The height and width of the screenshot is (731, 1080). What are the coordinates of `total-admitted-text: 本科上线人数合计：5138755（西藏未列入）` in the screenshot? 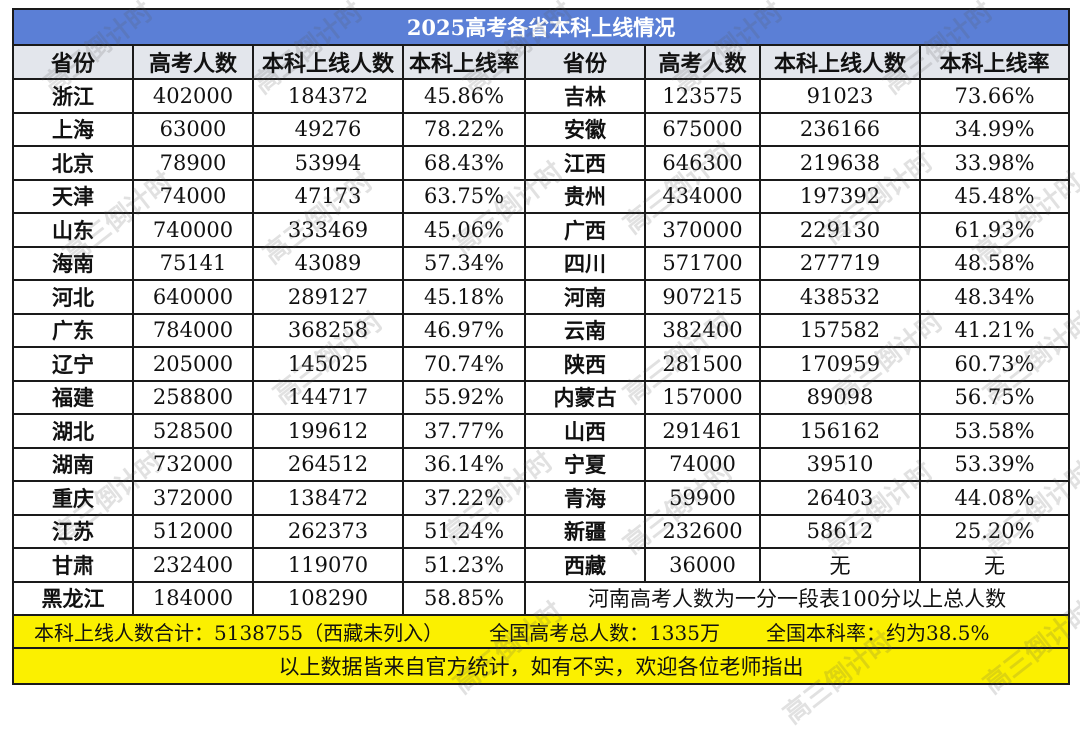 It's located at (239, 633).